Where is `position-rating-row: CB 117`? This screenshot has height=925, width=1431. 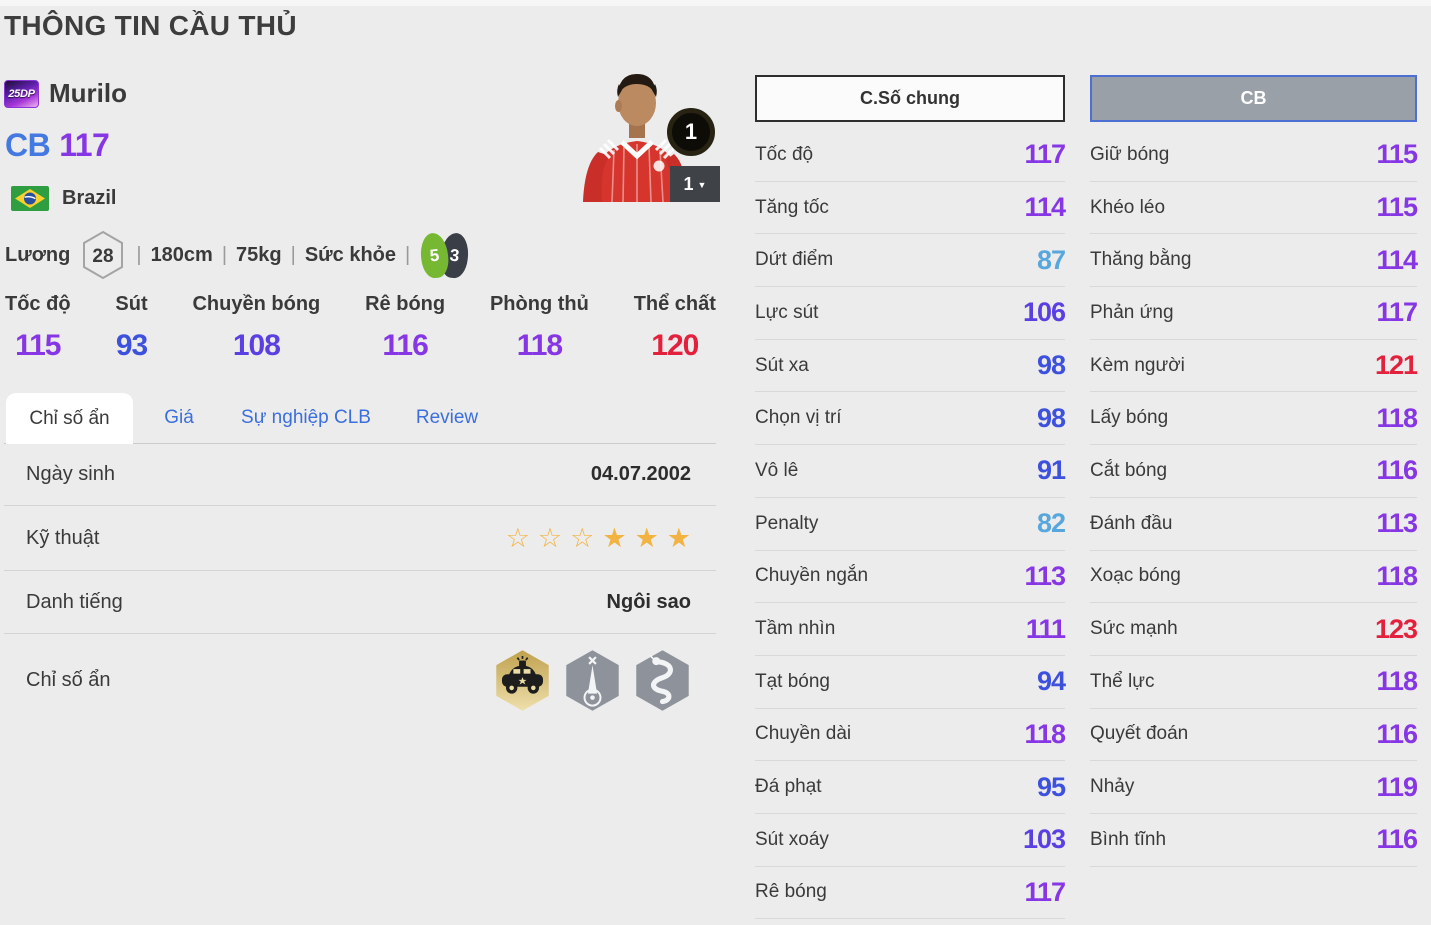
position-rating-row: CB 117 is located at coordinates (57, 145).